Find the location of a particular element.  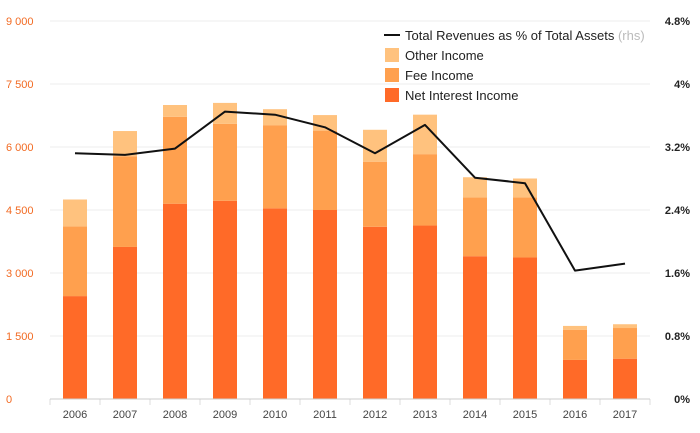

legend-label-fee-income: Fee Income is located at coordinates (439, 75).